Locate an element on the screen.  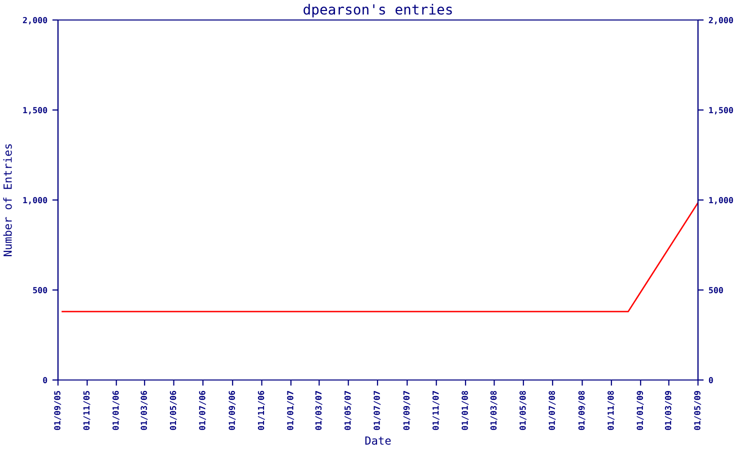
x-tick-label: 01/05/09 is located at coordinates (698, 410).